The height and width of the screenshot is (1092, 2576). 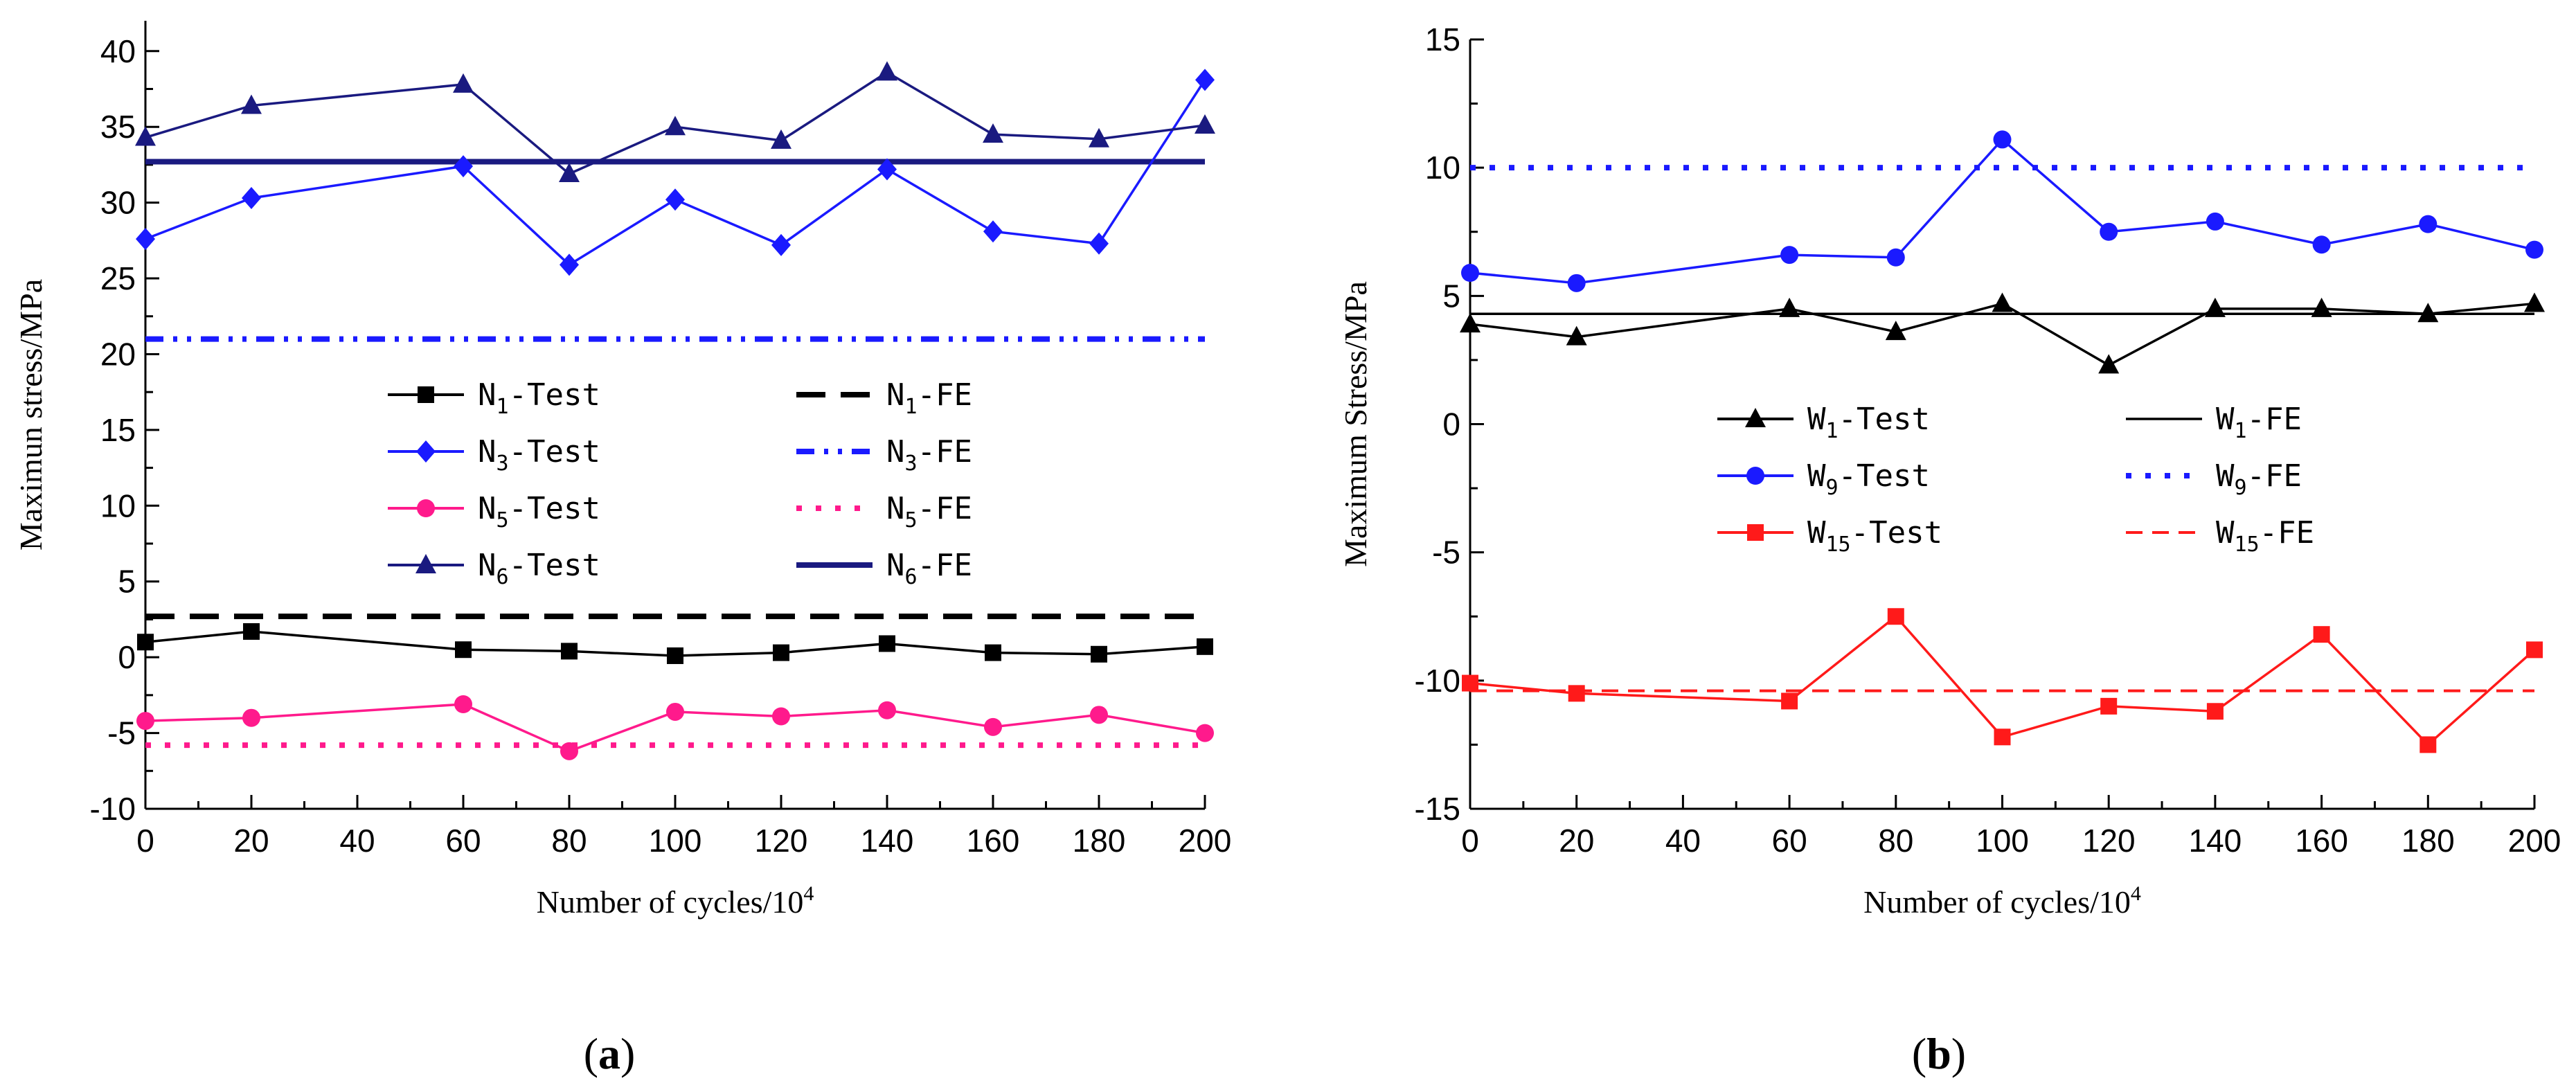 I want to click on y-tick-label: 5, so click(x=127, y=582).